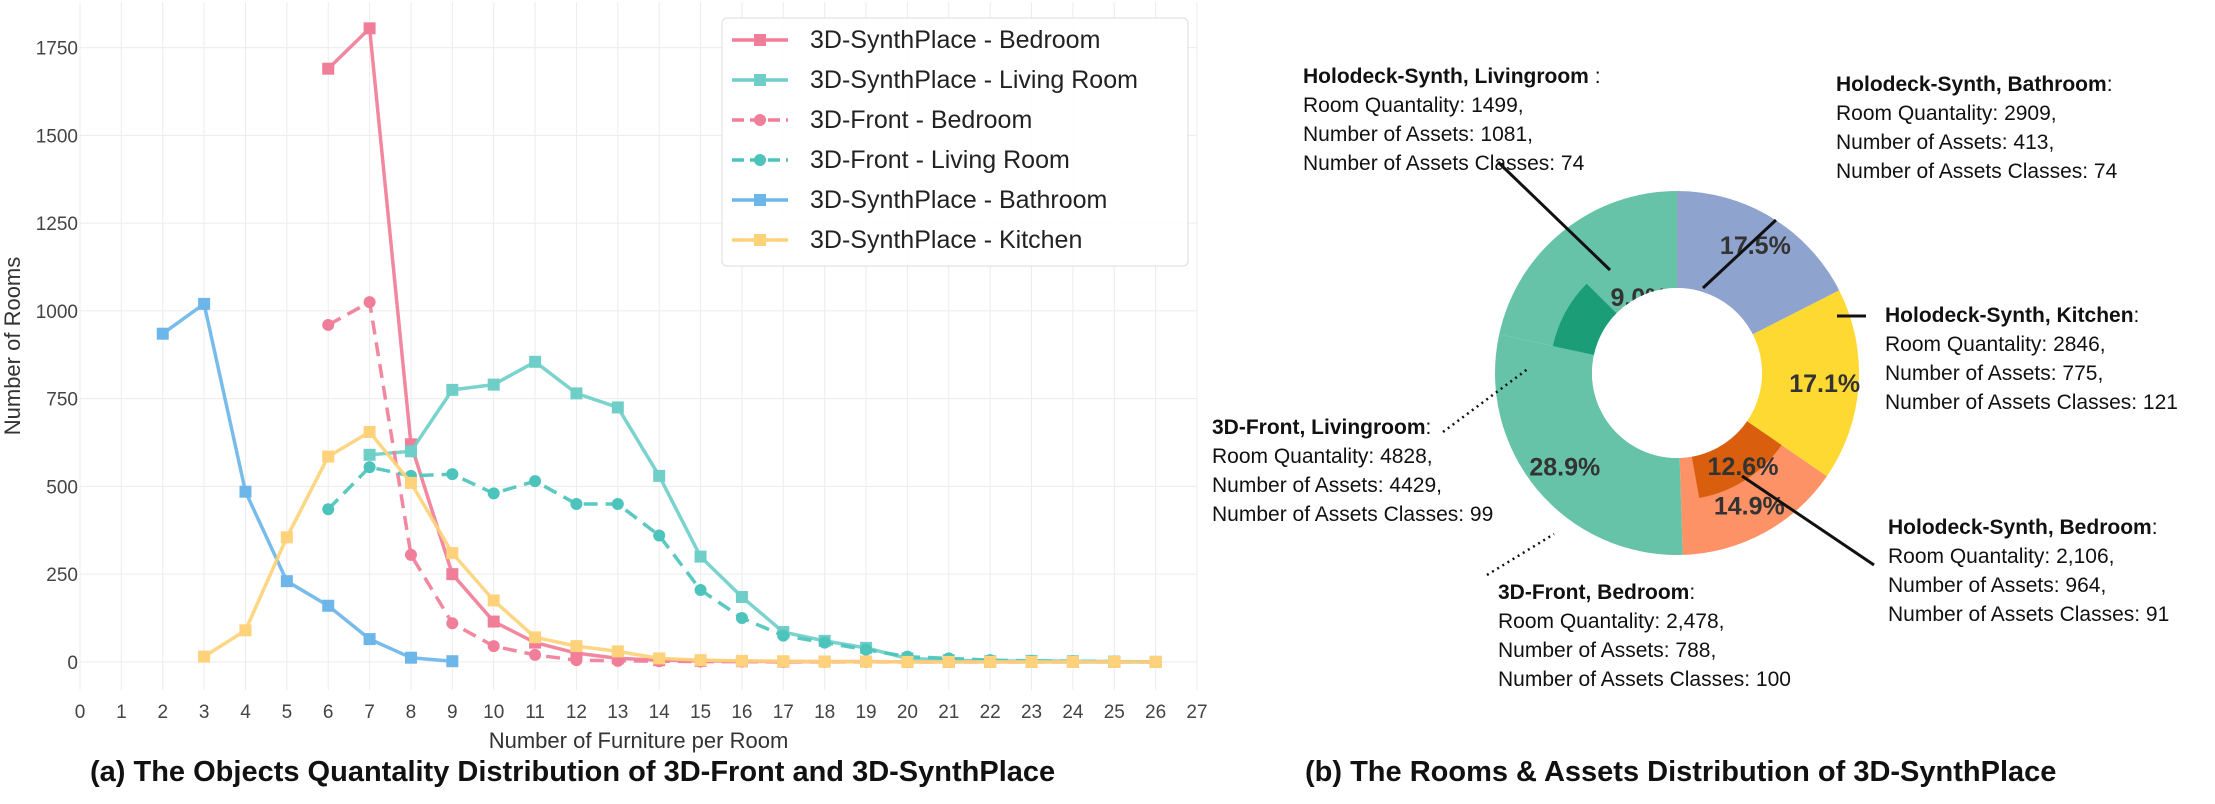 The height and width of the screenshot is (804, 2215). Describe the element at coordinates (245, 712) in the screenshot. I see `x-tick-label: 4` at that location.